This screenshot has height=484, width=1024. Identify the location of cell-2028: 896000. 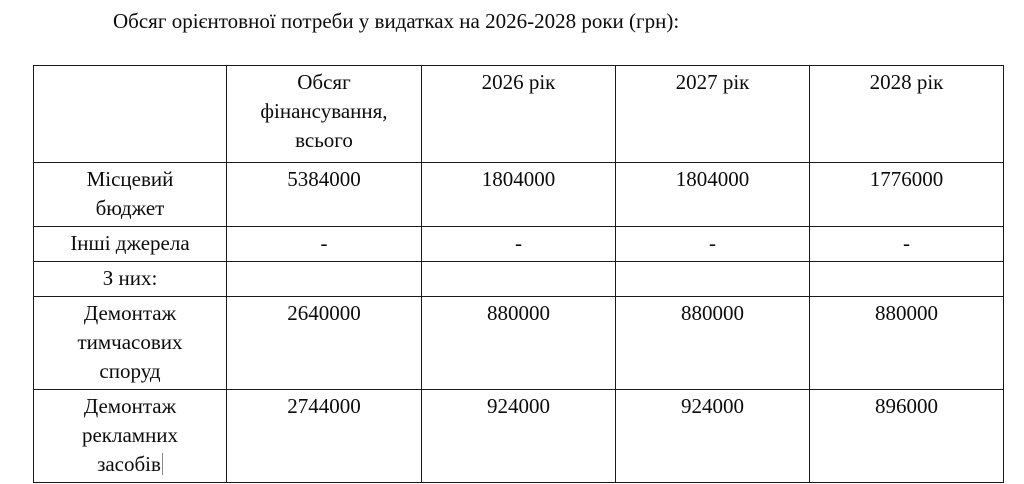
(906, 436).